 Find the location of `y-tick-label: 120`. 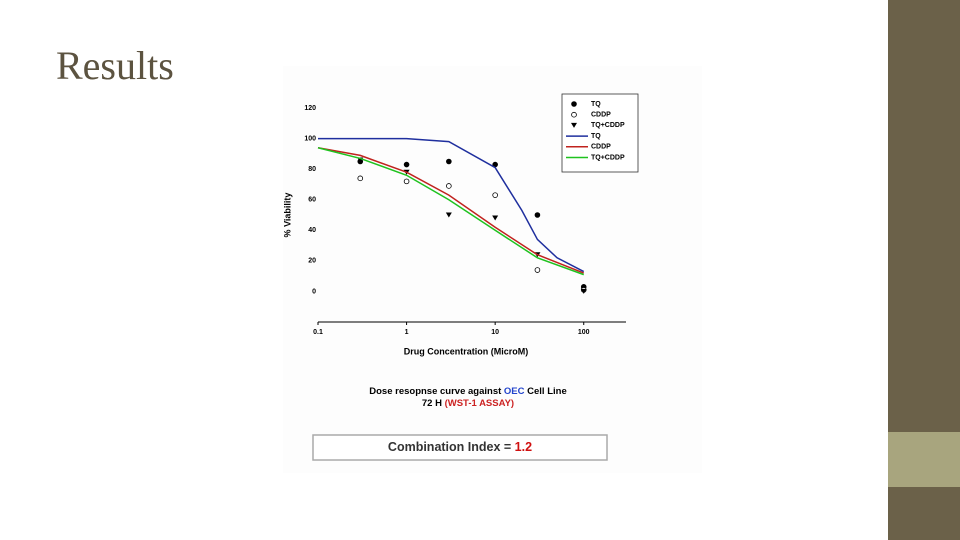

y-tick-label: 120 is located at coordinates (310, 108).